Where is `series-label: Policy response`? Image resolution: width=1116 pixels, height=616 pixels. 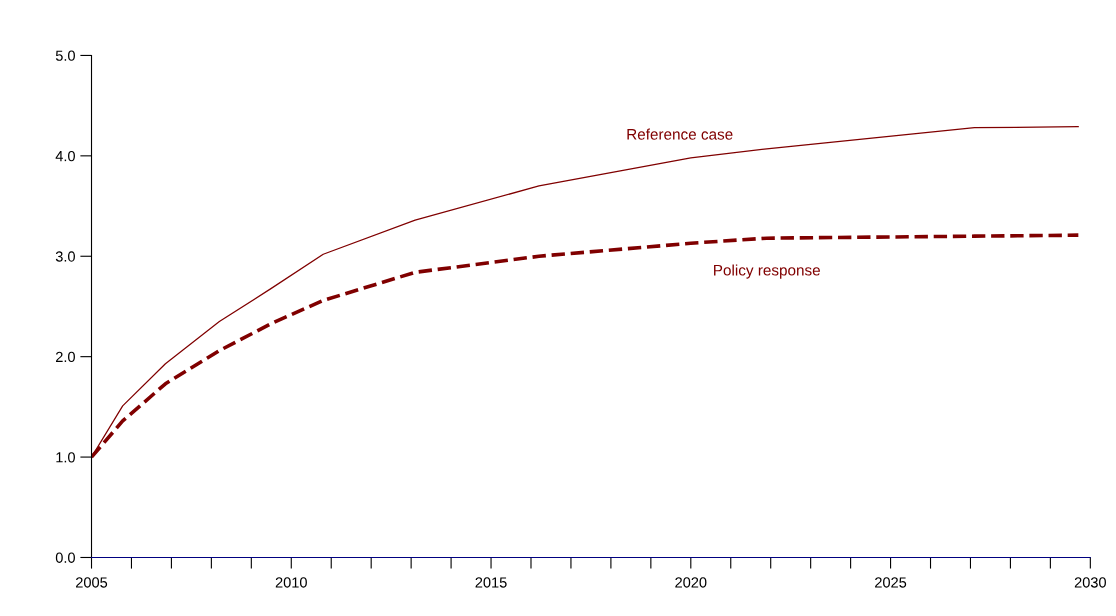
series-label: Policy response is located at coordinates (767, 271).